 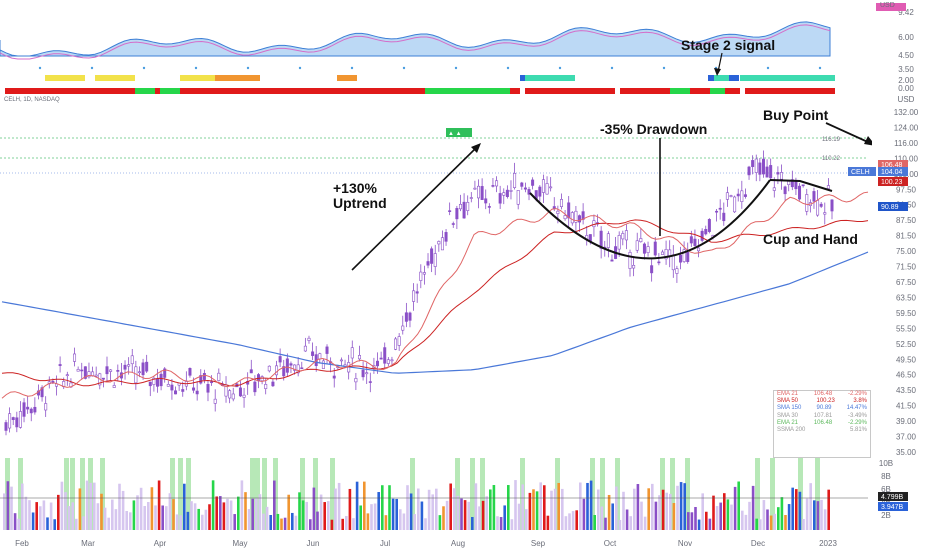 I want to click on volume-bars, so click(x=416, y=505).